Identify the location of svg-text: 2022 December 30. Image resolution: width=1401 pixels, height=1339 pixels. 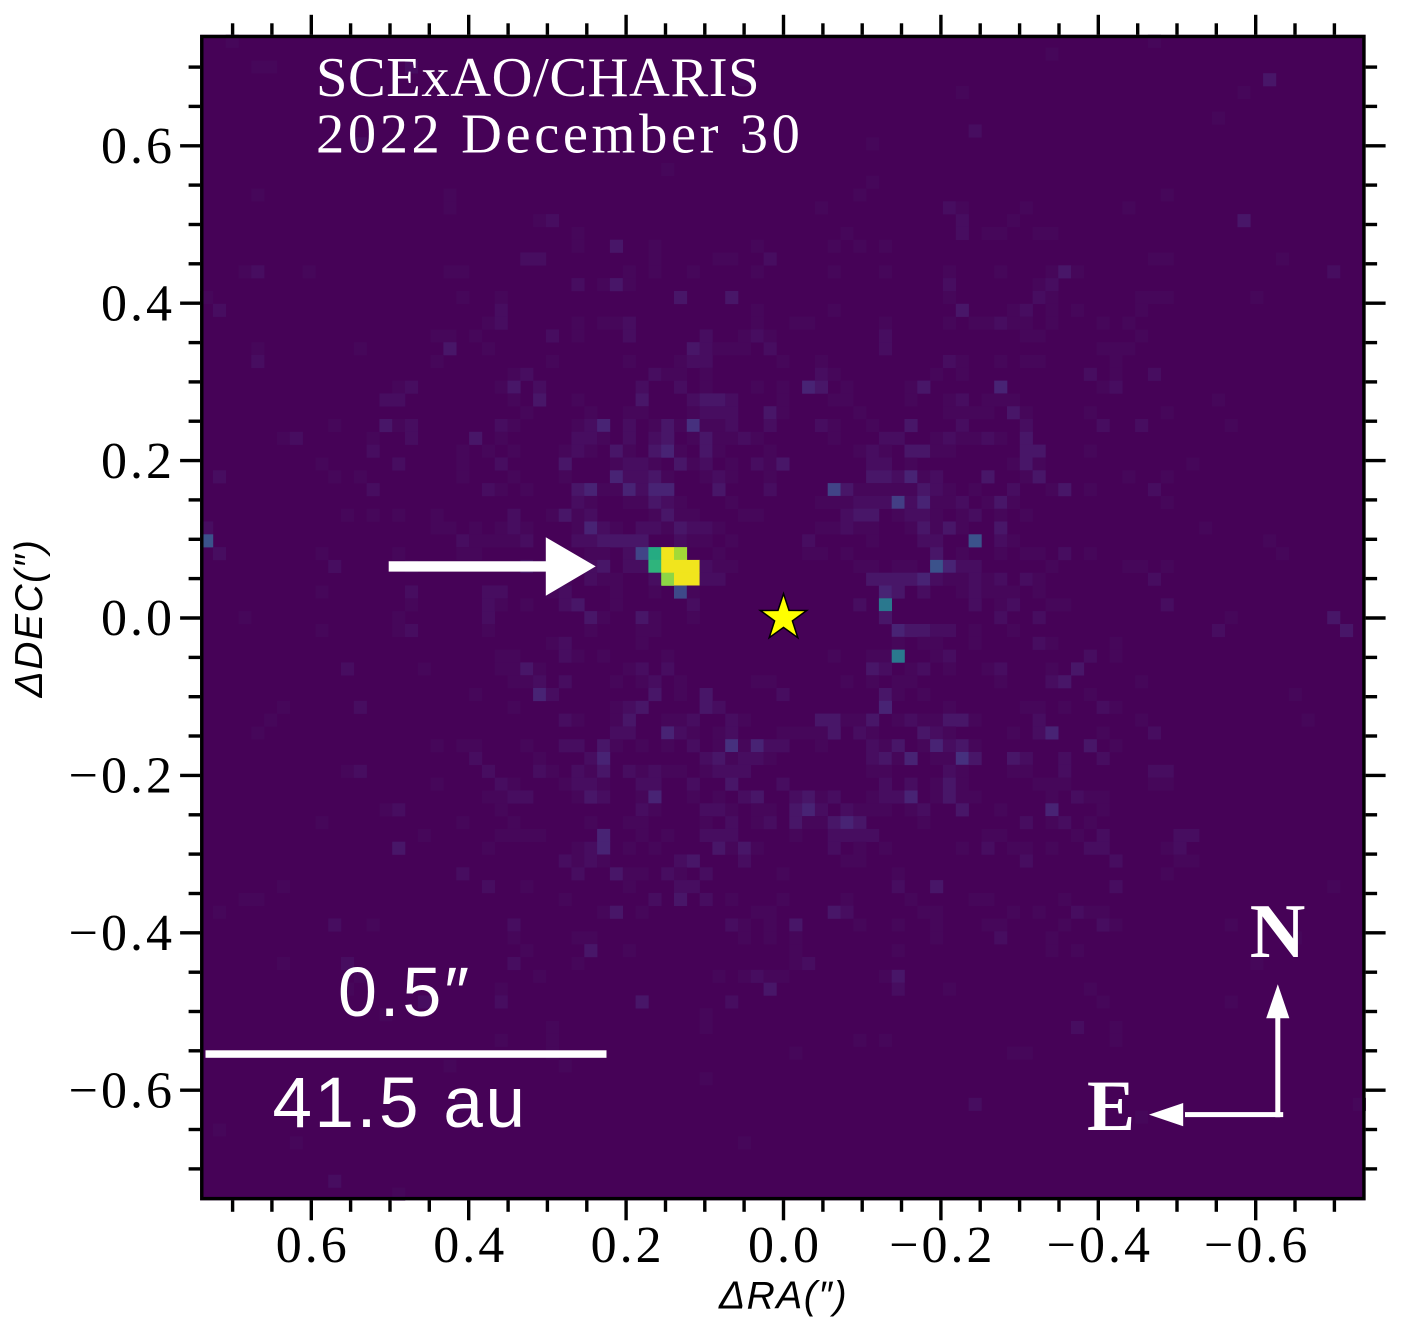
(559, 135).